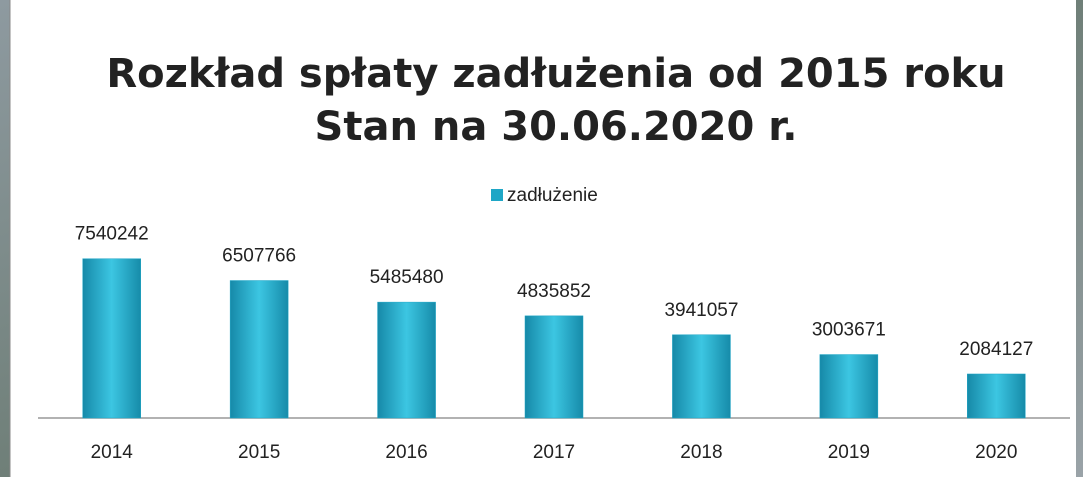  Describe the element at coordinates (701, 310) in the screenshot. I see `data-label: 3941057` at that location.